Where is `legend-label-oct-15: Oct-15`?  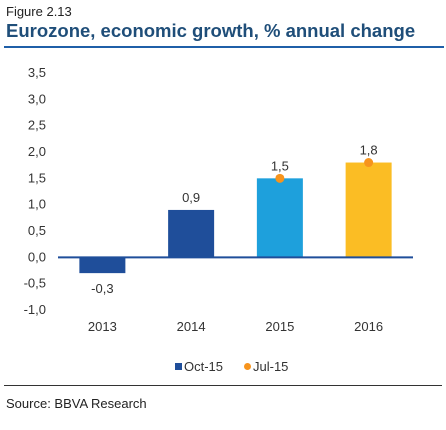
legend-label-oct-15: Oct-15 is located at coordinates (204, 366).